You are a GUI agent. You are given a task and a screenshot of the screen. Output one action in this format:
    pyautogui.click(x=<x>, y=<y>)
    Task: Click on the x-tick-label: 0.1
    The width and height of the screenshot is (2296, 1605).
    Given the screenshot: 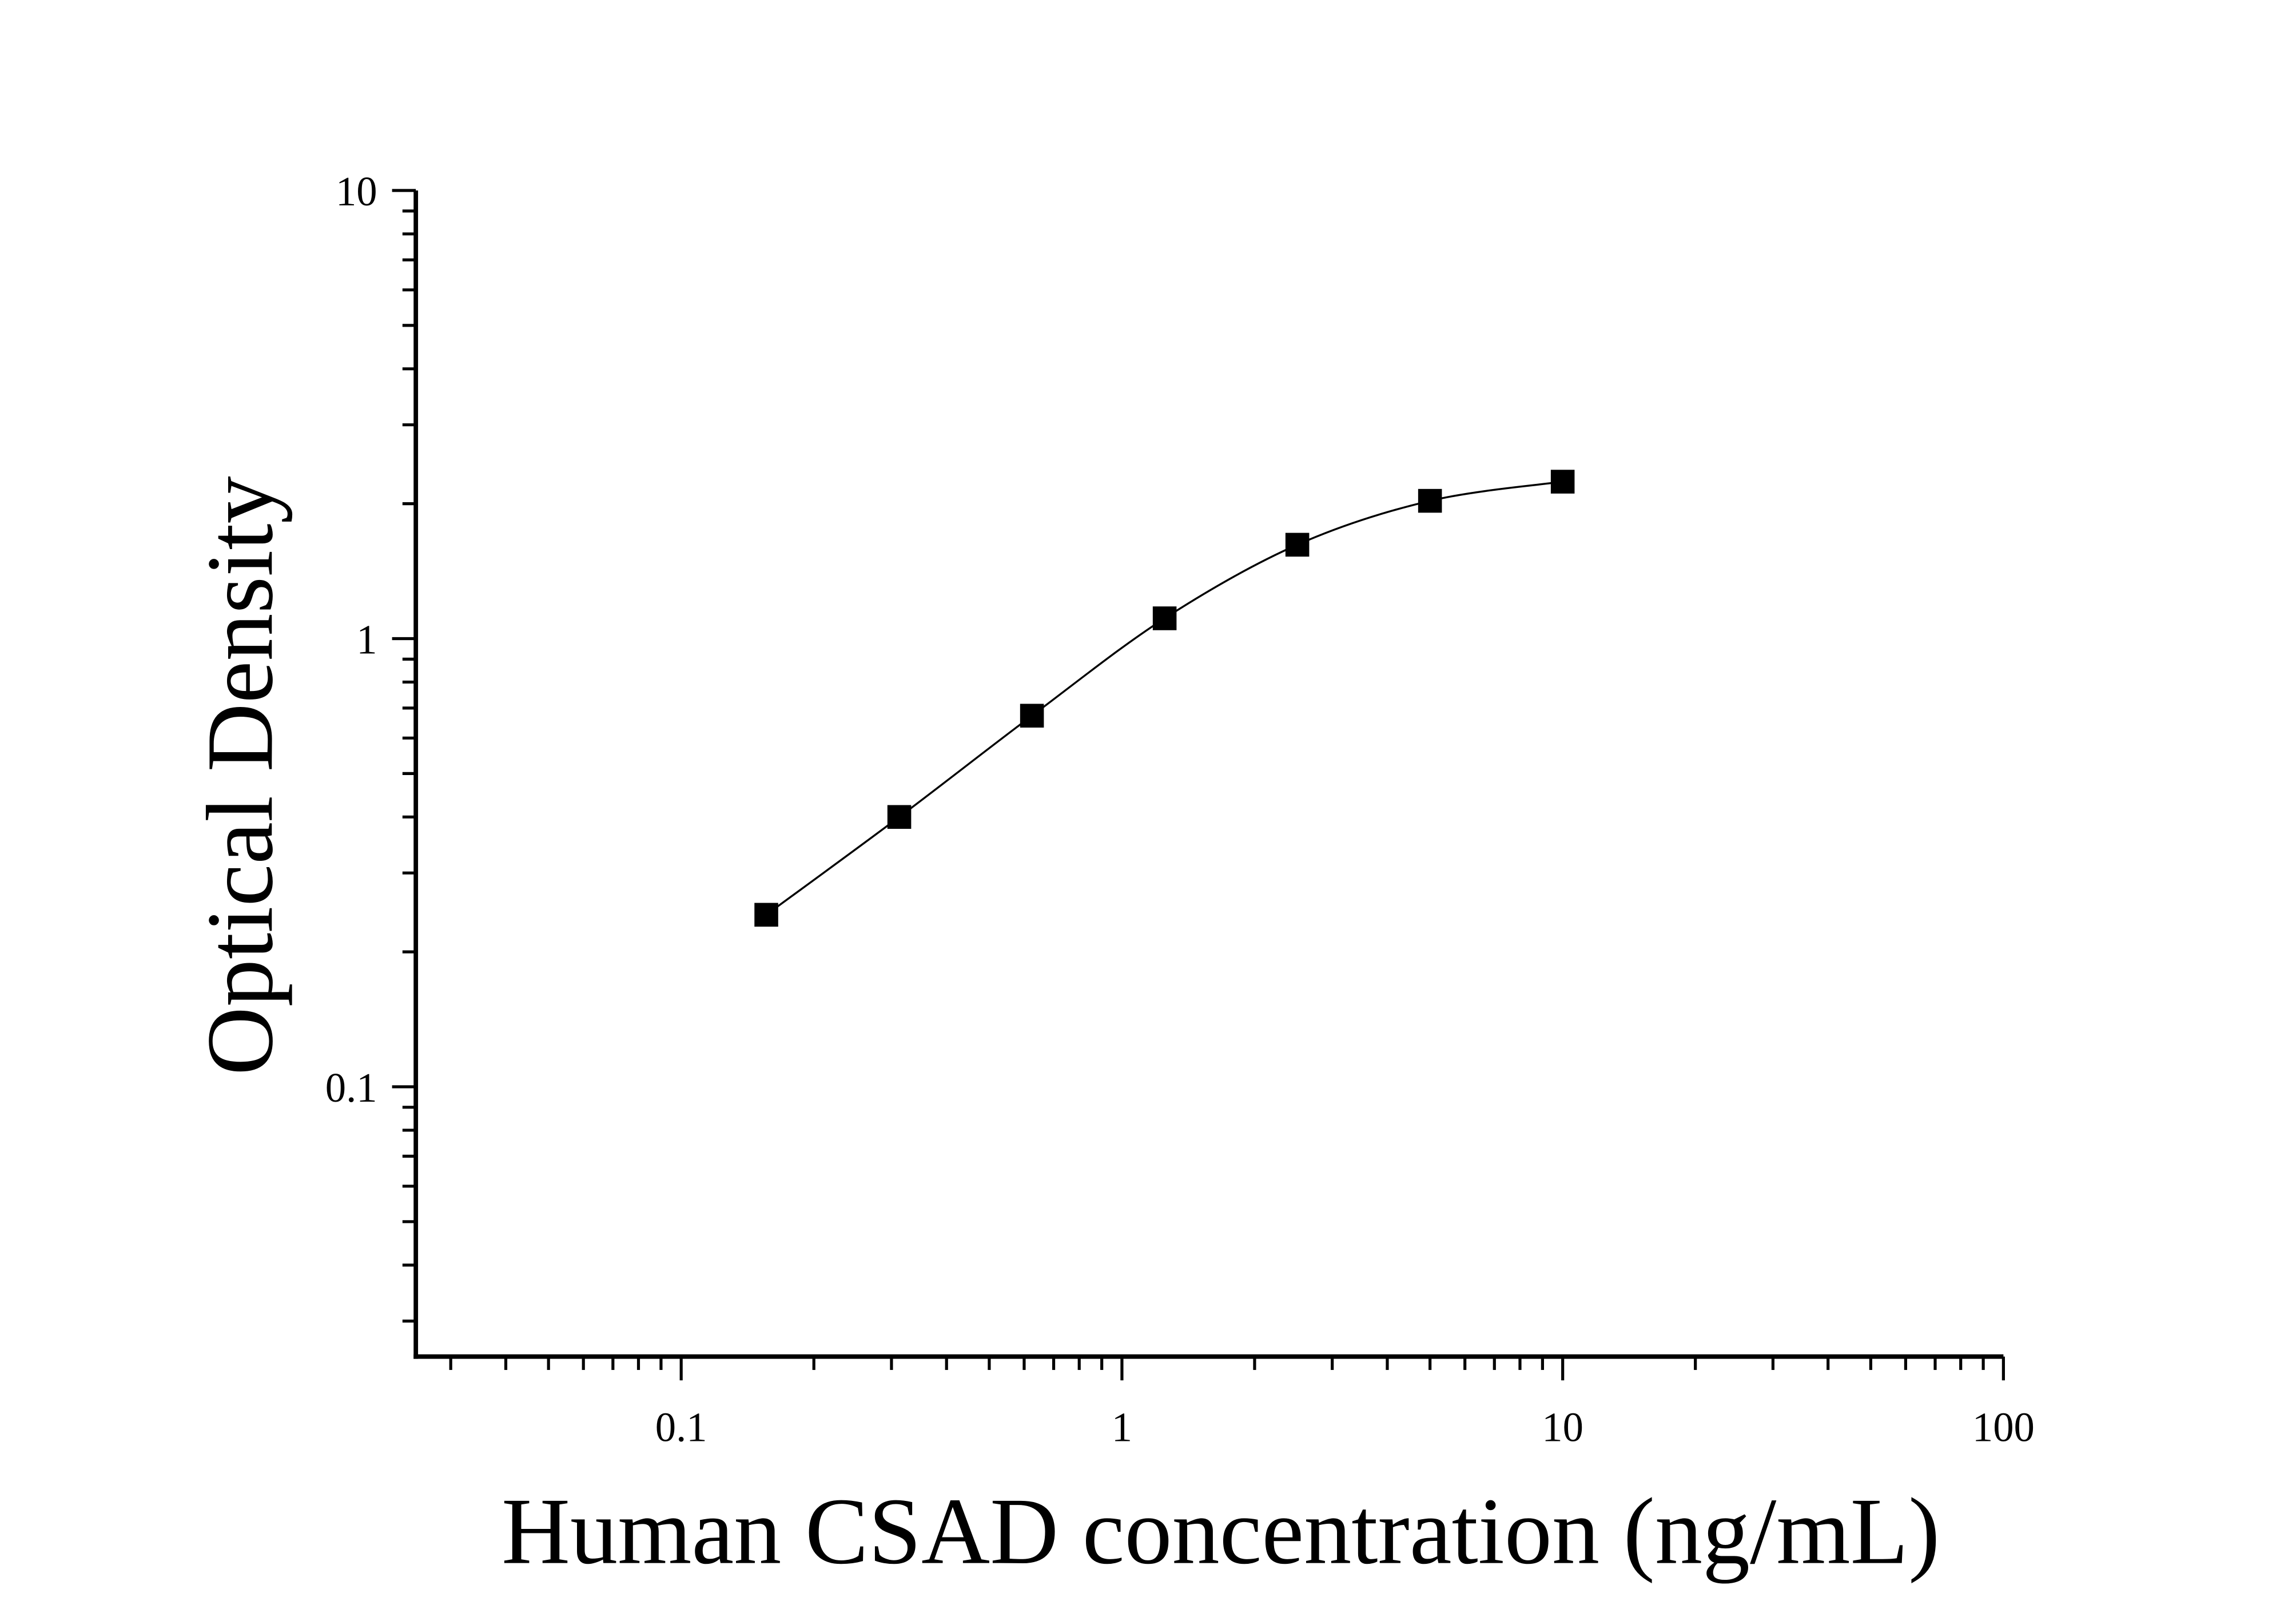 What is the action you would take?
    pyautogui.click(x=681, y=1427)
    